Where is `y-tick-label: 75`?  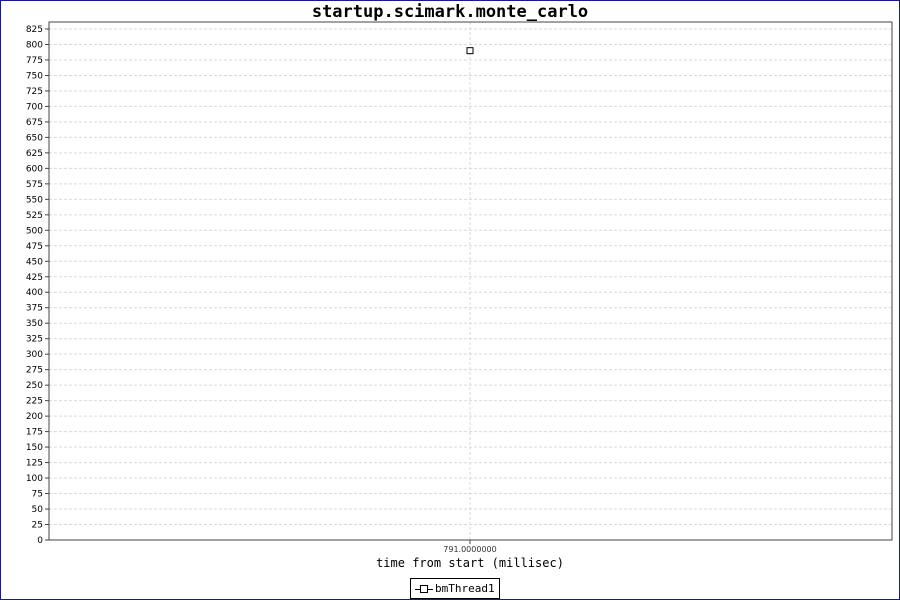 y-tick-label: 75 is located at coordinates (37, 495).